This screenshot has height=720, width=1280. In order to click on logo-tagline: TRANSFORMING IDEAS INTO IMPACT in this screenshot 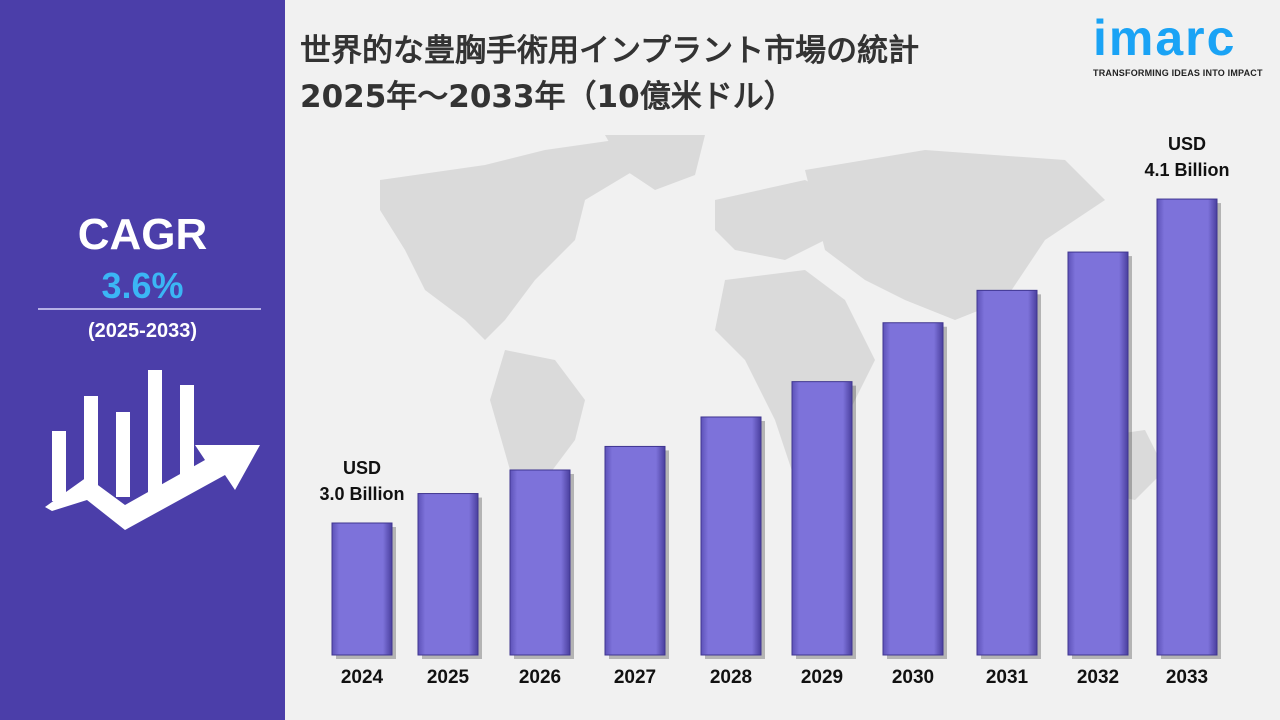, I will do `click(1178, 73)`.